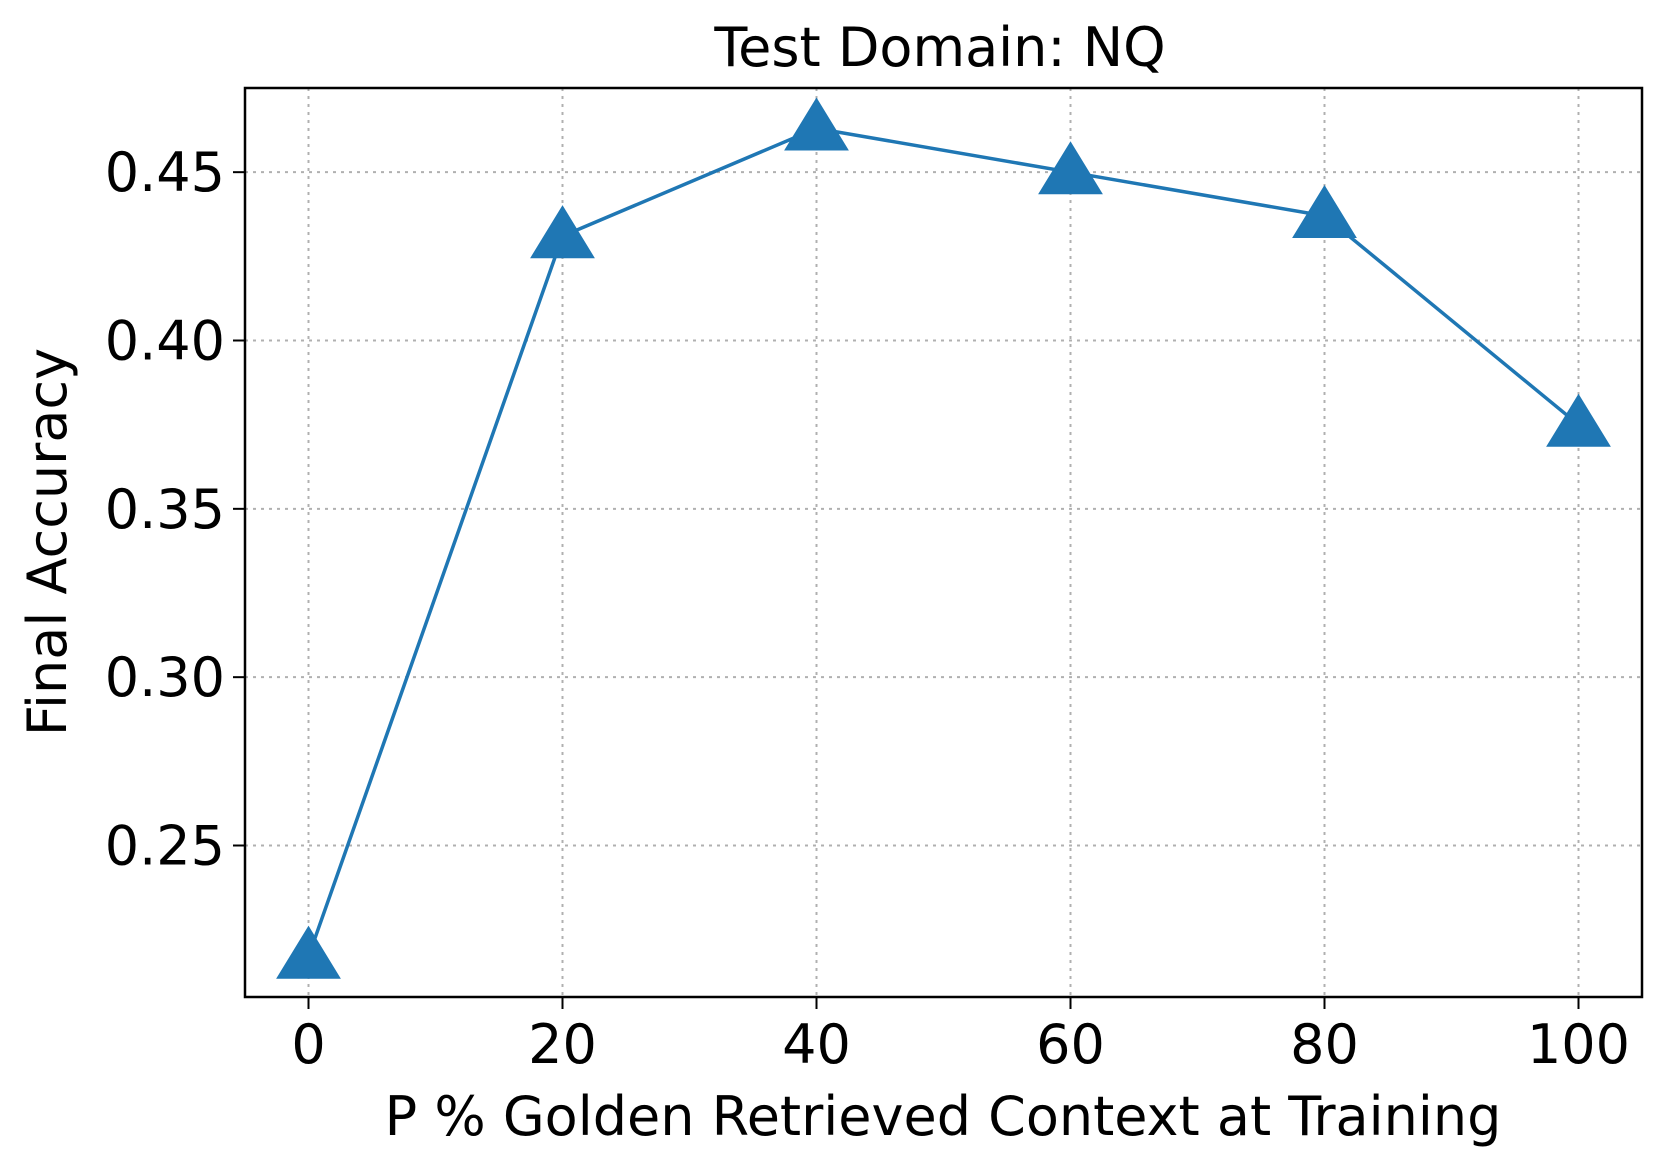  What do you see at coordinates (165, 172) in the screenshot?
I see `y-tick-label: 0.45` at bounding box center [165, 172].